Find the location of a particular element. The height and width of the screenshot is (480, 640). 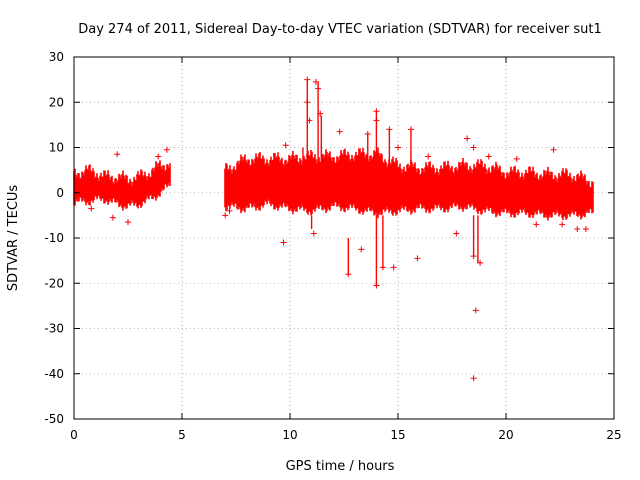

y-tick-label: -40 is located at coordinates (54, 374).